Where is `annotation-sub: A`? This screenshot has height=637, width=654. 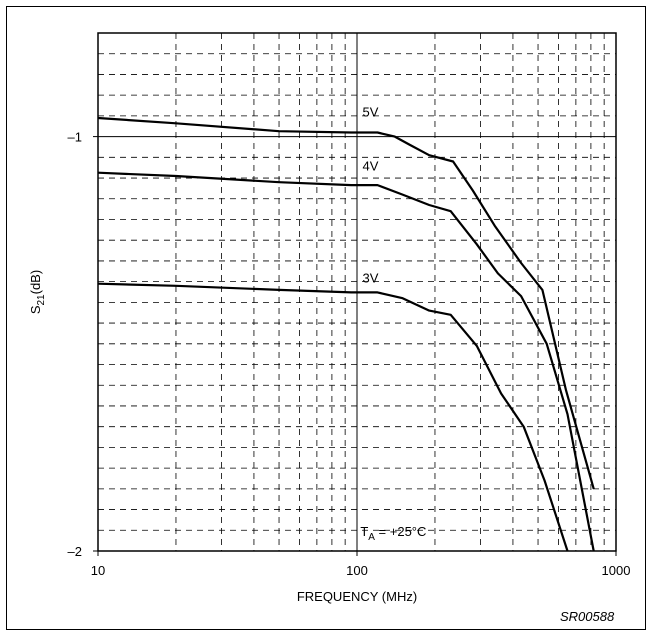 annotation-sub: A is located at coordinates (371, 537).